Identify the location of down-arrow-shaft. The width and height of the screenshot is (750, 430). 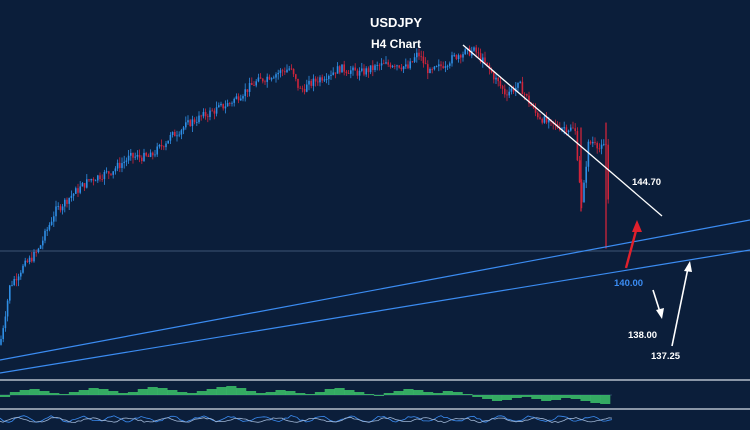
(656, 301).